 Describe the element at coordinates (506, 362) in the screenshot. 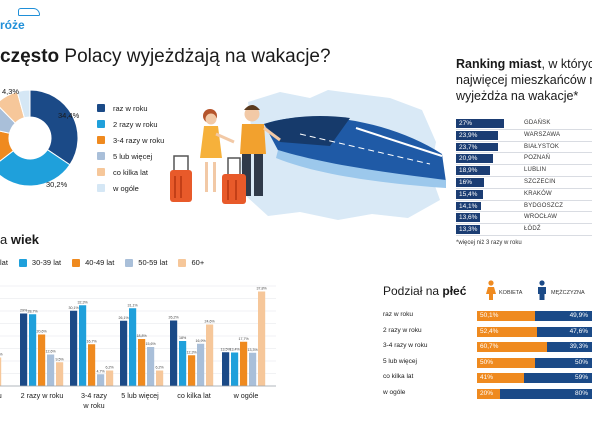

I see `kobieta-segment: 50%` at that location.